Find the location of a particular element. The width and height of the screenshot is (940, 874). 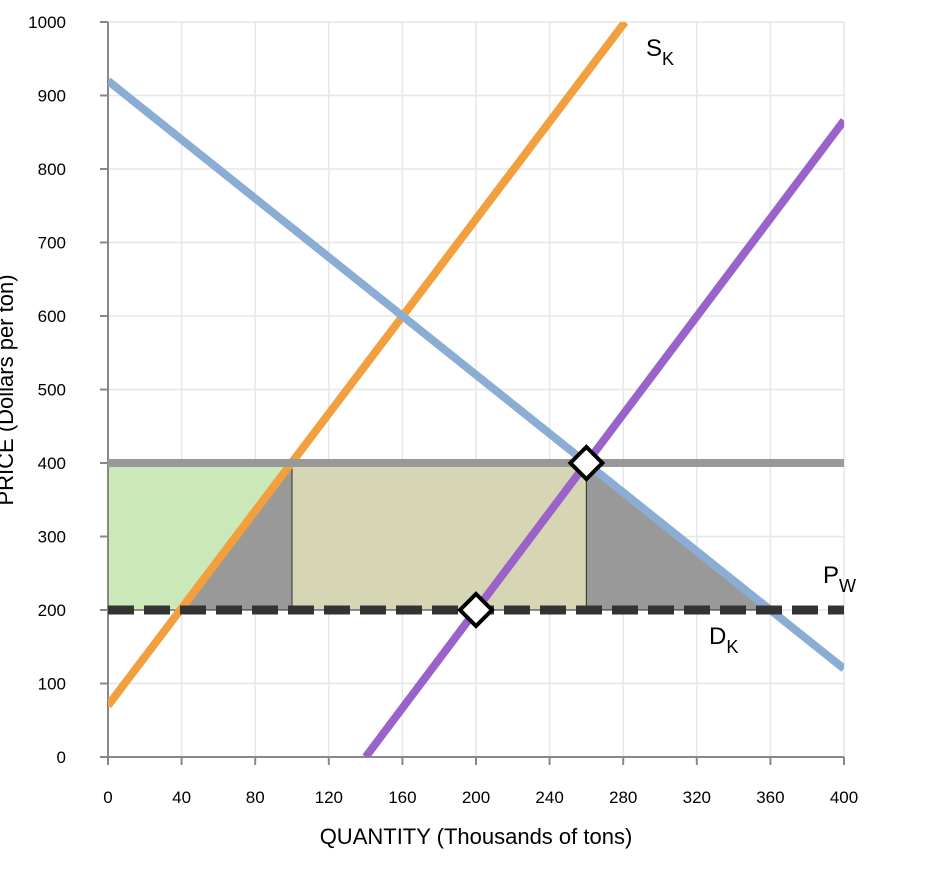

x-tick-label: 280 is located at coordinates (623, 797).